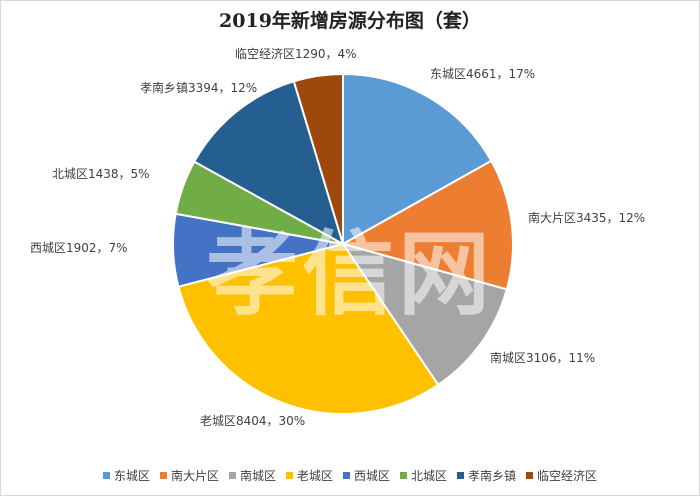 The height and width of the screenshot is (496, 700). I want to click on legend-label: 南城区, so click(257, 476).